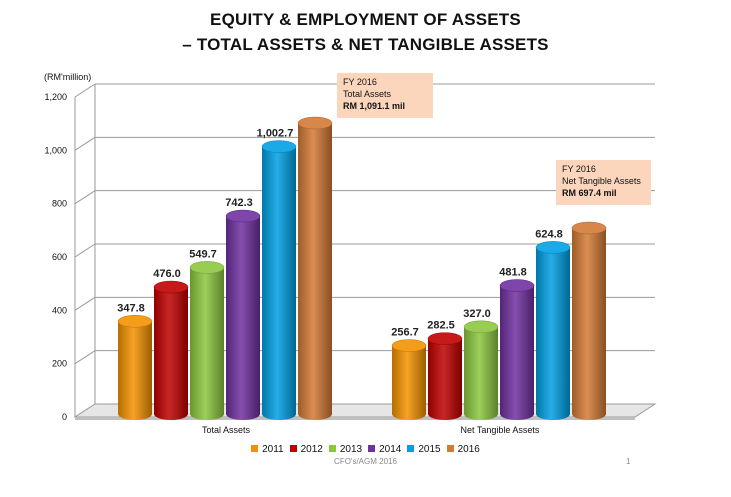 The image size is (731, 497). I want to click on bar-2015-net-tangible-assets, so click(553, 333).